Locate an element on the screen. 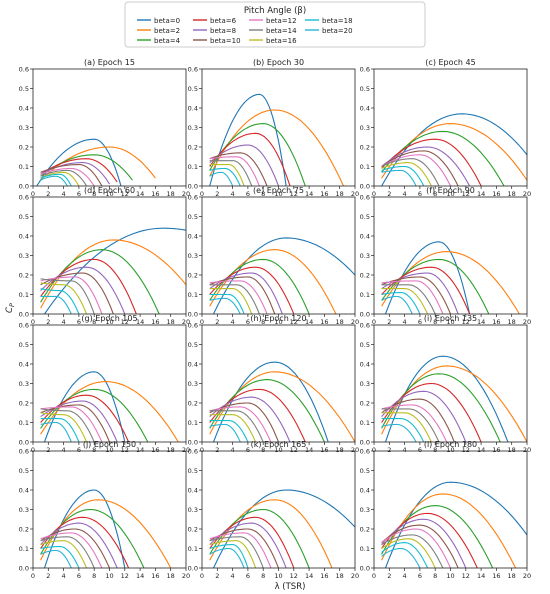 The image size is (550, 594). x-tick-label: 8 is located at coordinates (94, 576).